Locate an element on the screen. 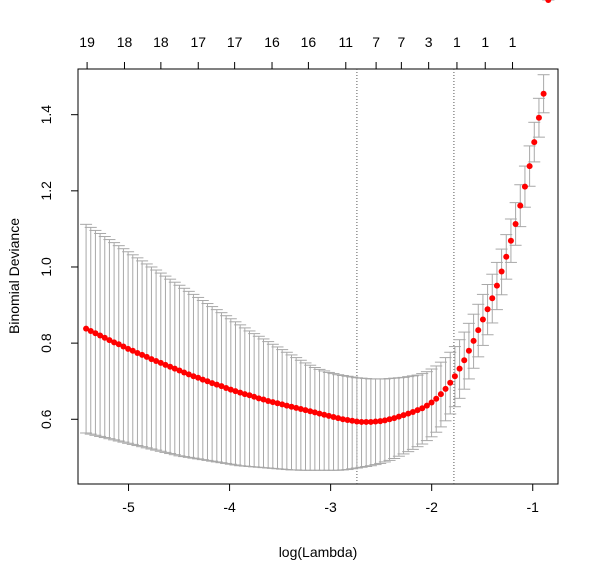 The image size is (590, 584). x-tick-label: -2 is located at coordinates (431, 507).